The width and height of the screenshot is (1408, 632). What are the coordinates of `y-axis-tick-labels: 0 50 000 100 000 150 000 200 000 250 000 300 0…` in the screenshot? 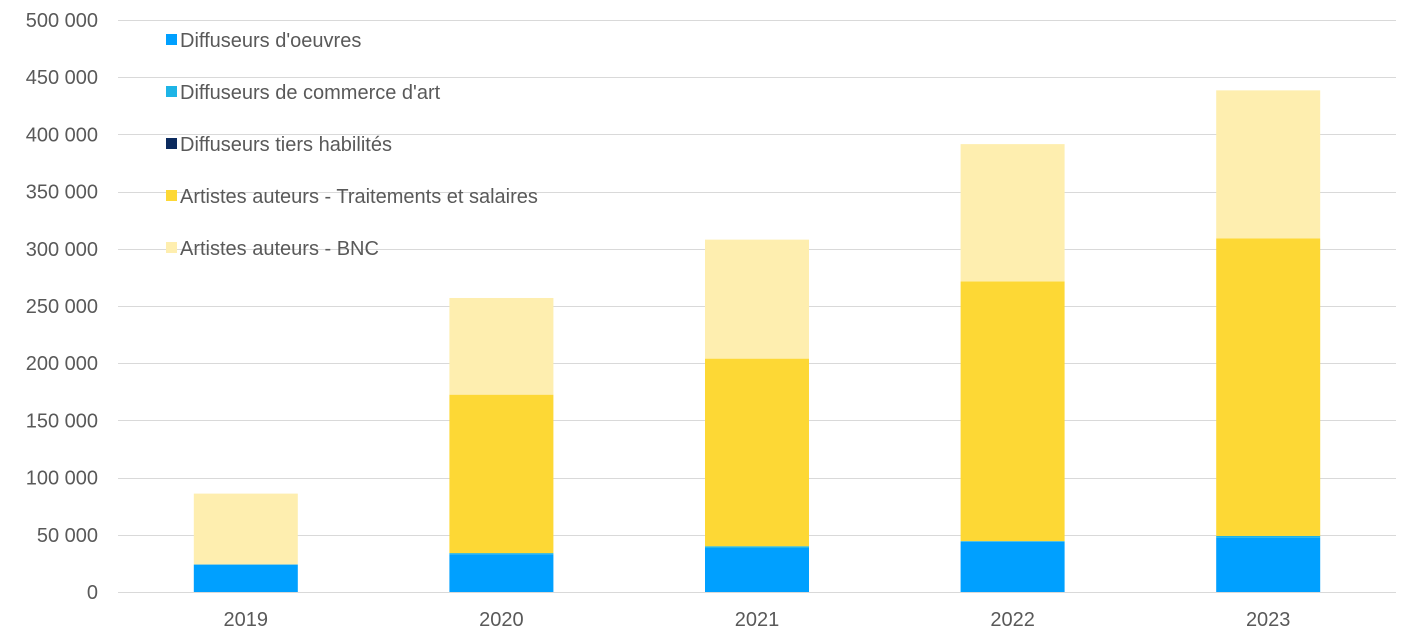 It's located at (62, 307).